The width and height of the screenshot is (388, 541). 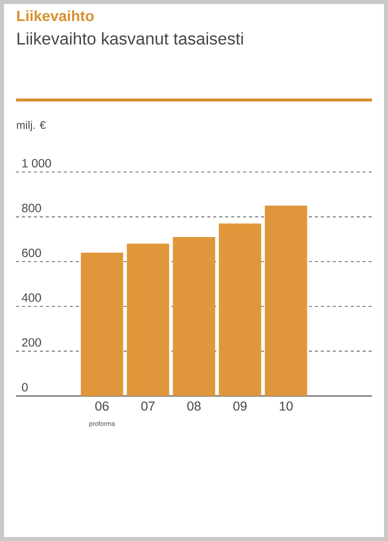 I want to click on y-tick-label: 200, so click(x=31, y=342).